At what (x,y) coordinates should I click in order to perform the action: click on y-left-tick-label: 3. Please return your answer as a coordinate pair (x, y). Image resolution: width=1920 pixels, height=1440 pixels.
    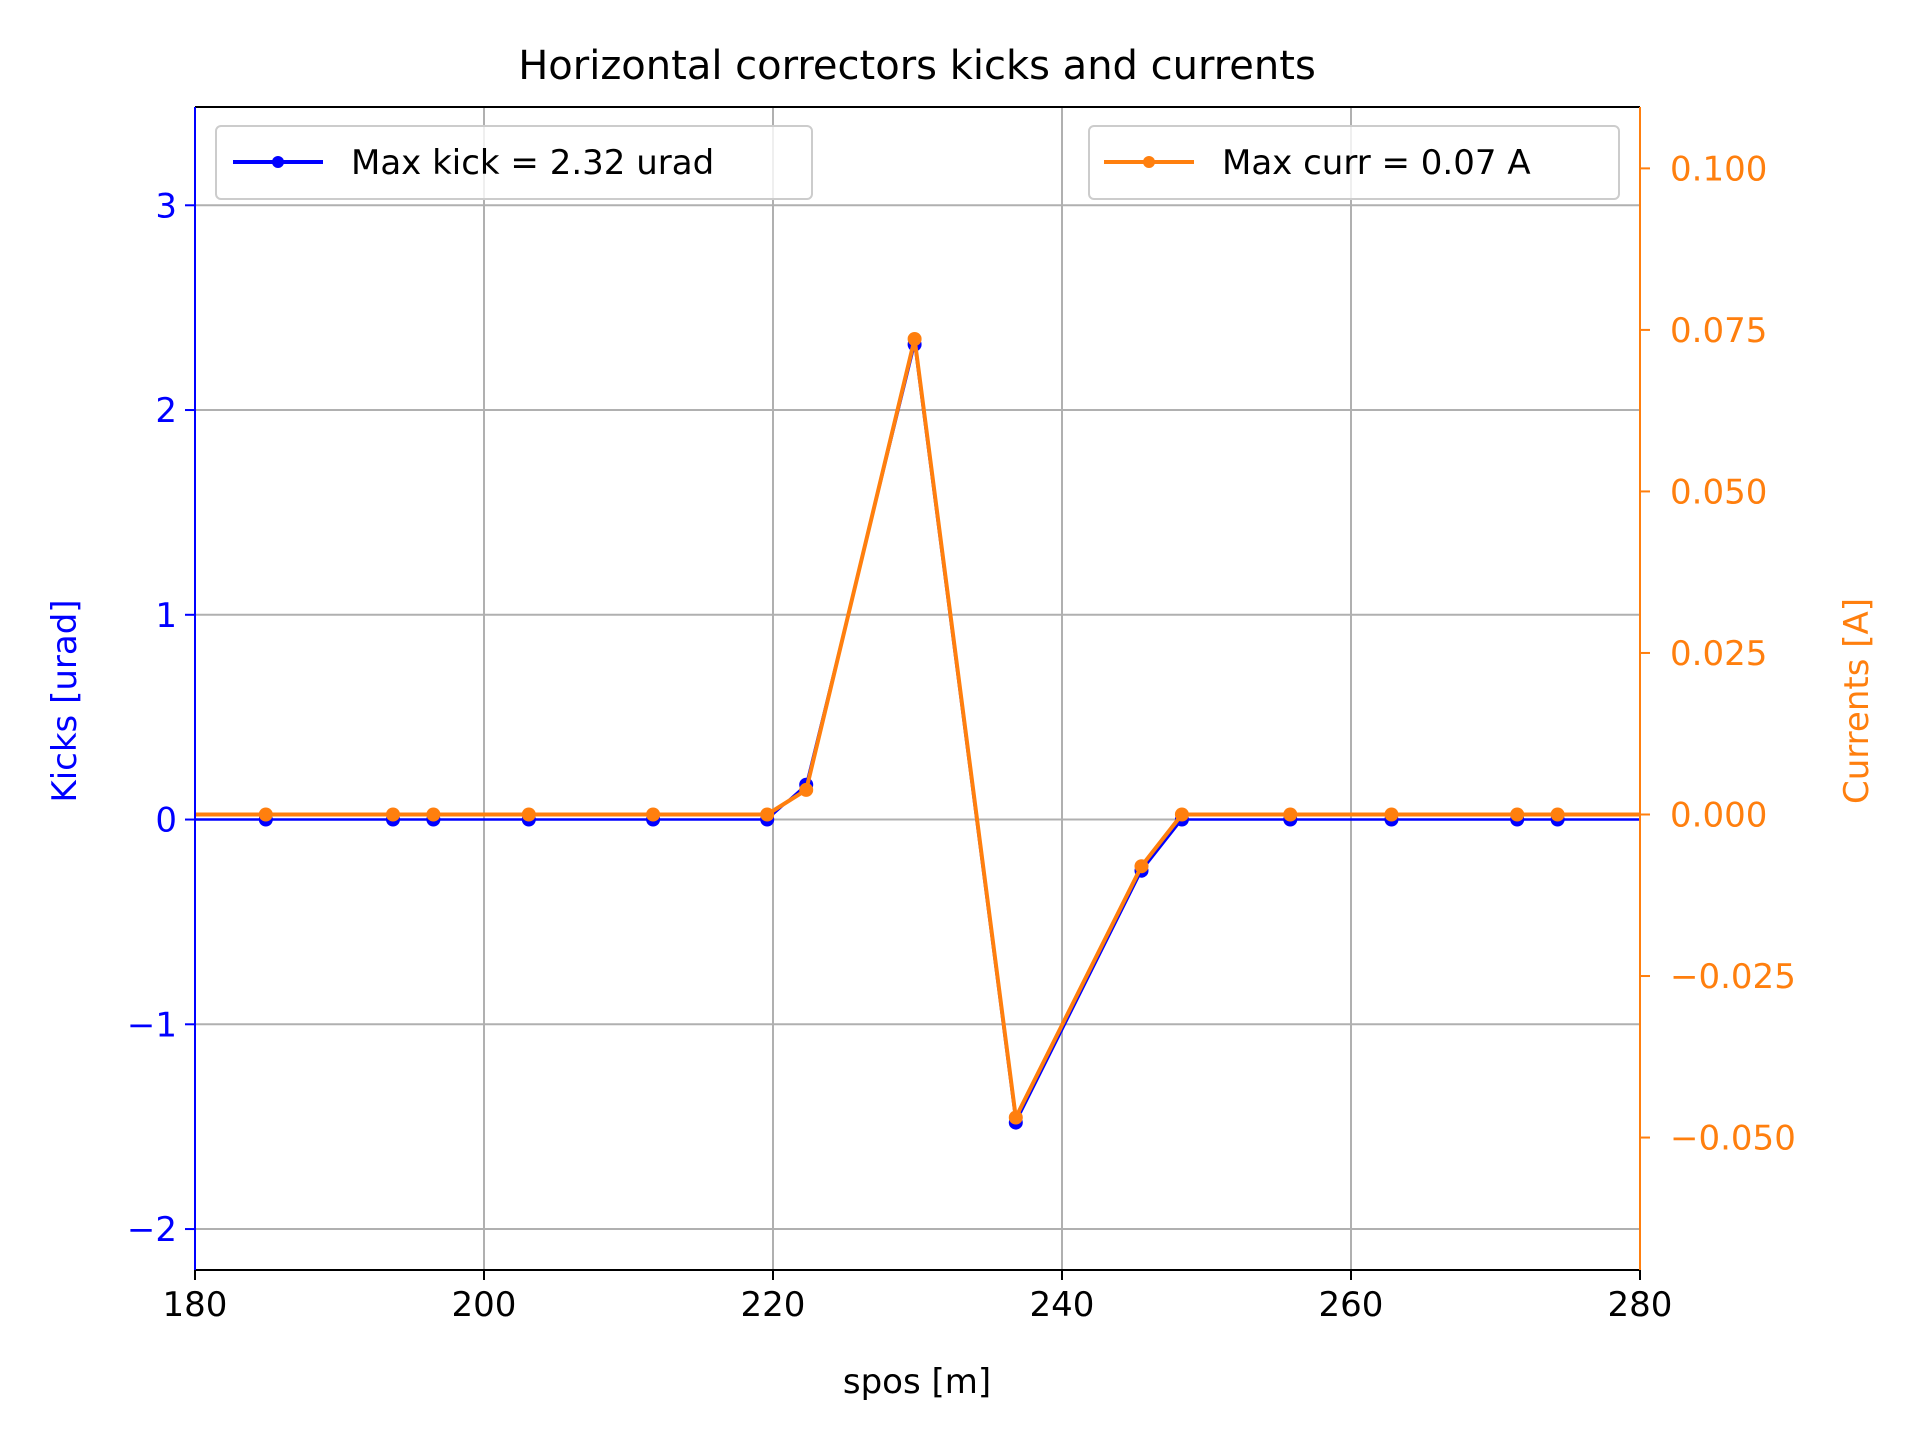
    Looking at the image, I should click on (166, 206).